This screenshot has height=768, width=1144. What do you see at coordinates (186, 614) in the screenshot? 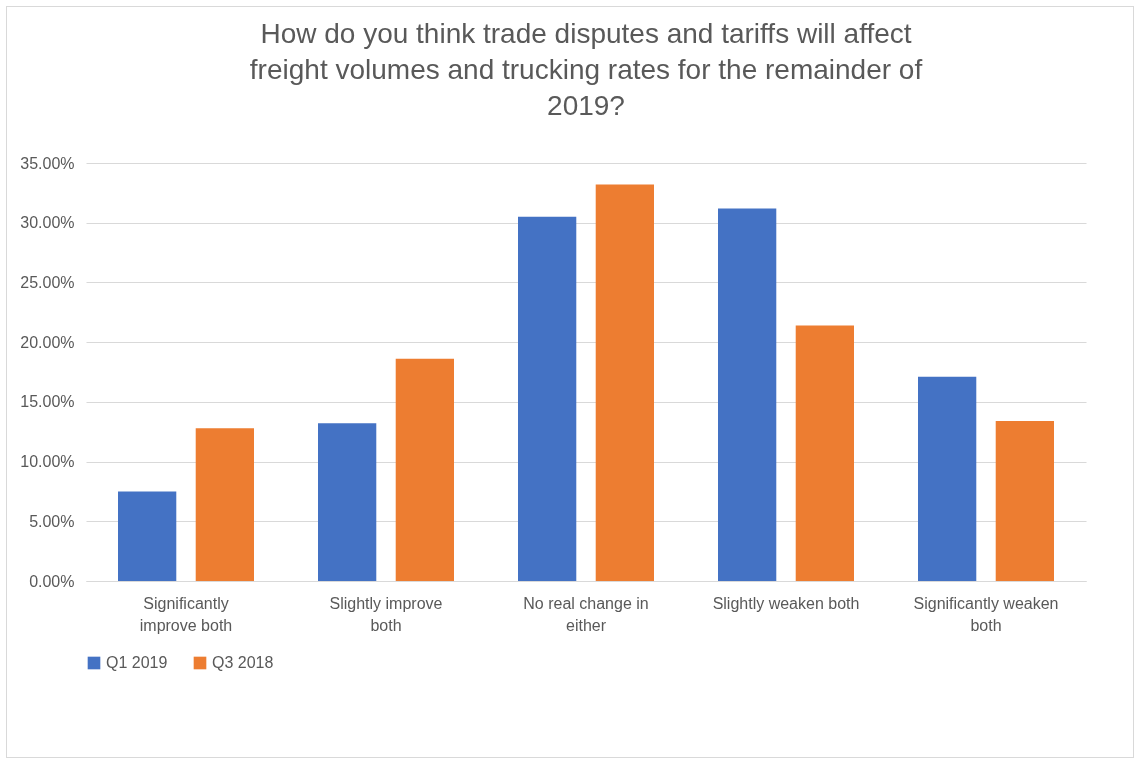
I see `x-tick-label: Significantly improve both` at bounding box center [186, 614].